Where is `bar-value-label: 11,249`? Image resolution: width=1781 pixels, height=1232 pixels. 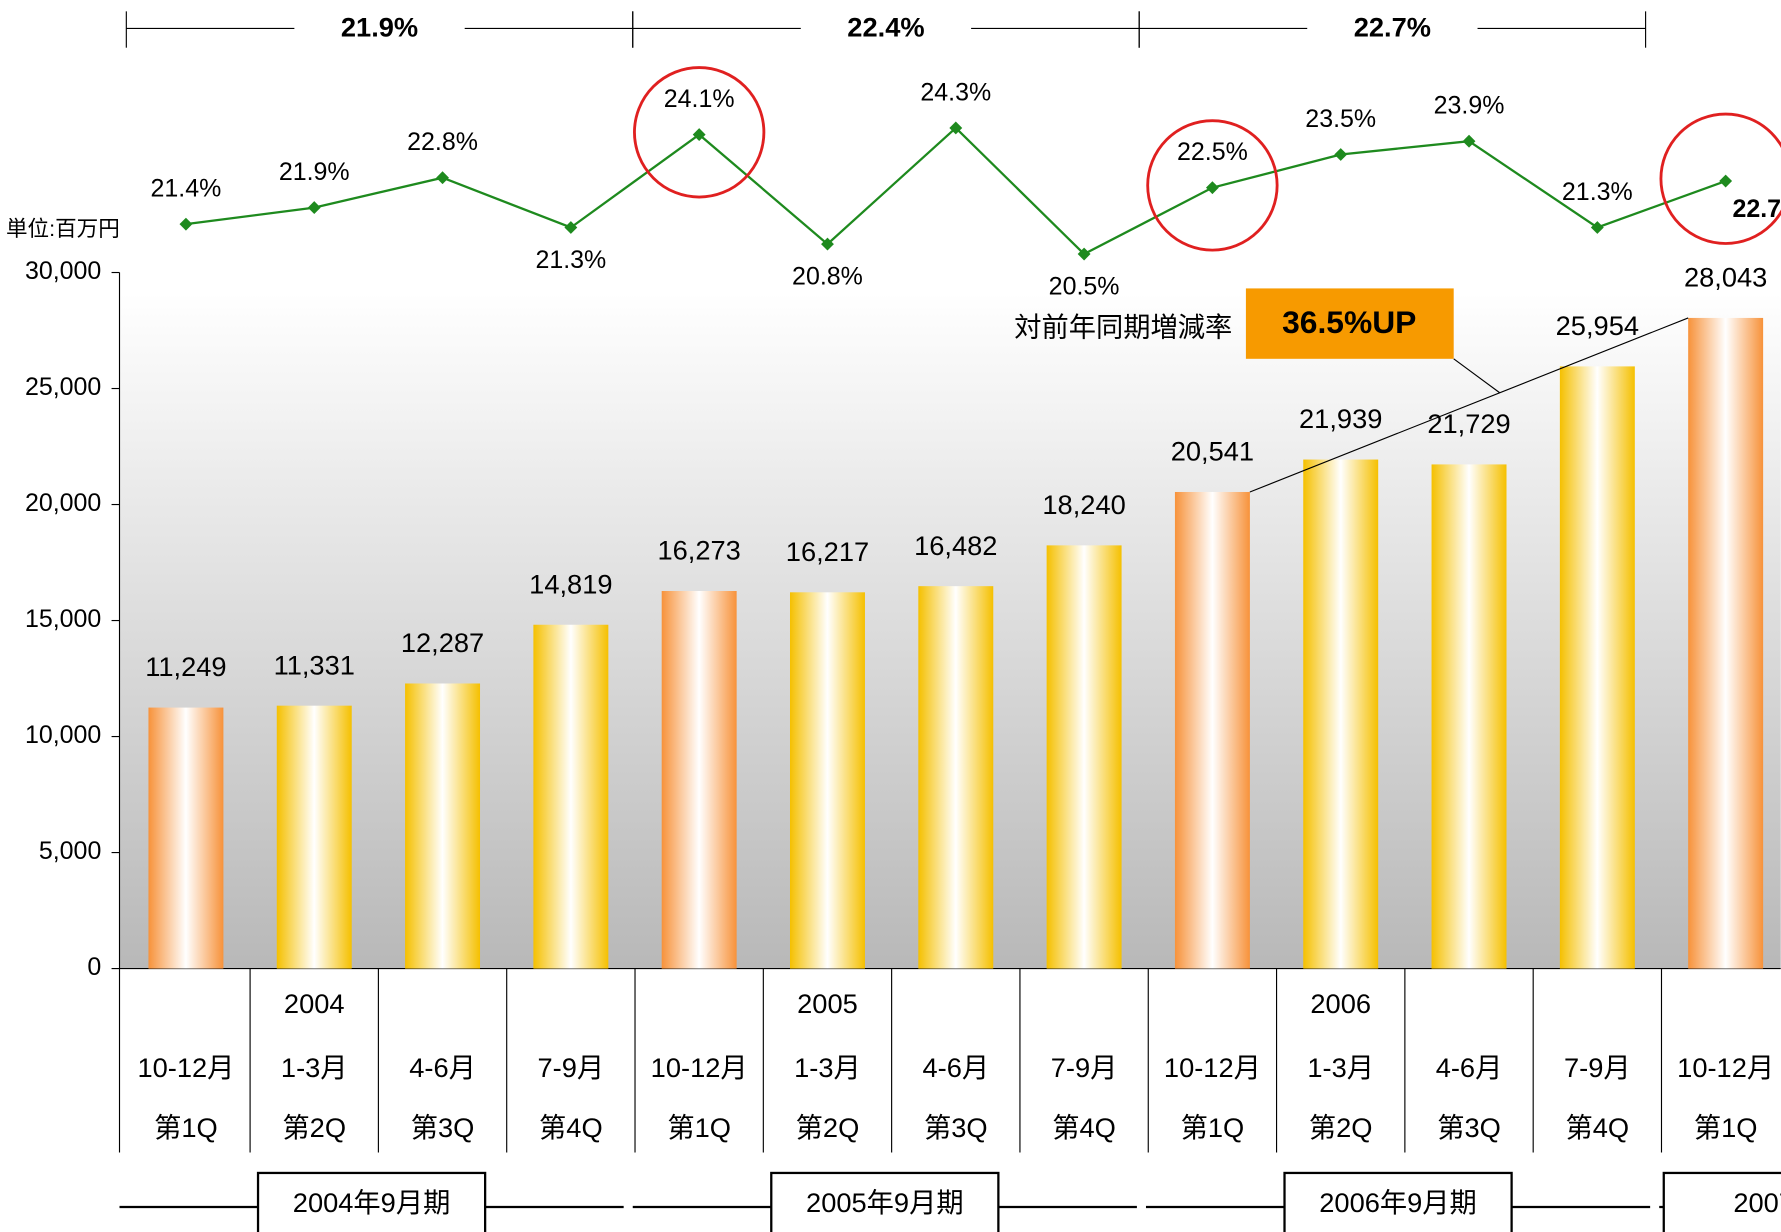 bar-value-label: 11,249 is located at coordinates (185, 666).